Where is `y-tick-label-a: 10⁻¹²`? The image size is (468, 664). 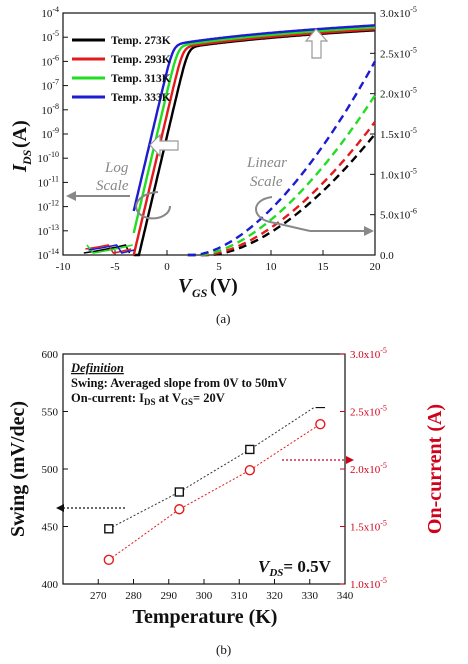
y-tick-label-a: 10⁻¹² is located at coordinates (48, 206).